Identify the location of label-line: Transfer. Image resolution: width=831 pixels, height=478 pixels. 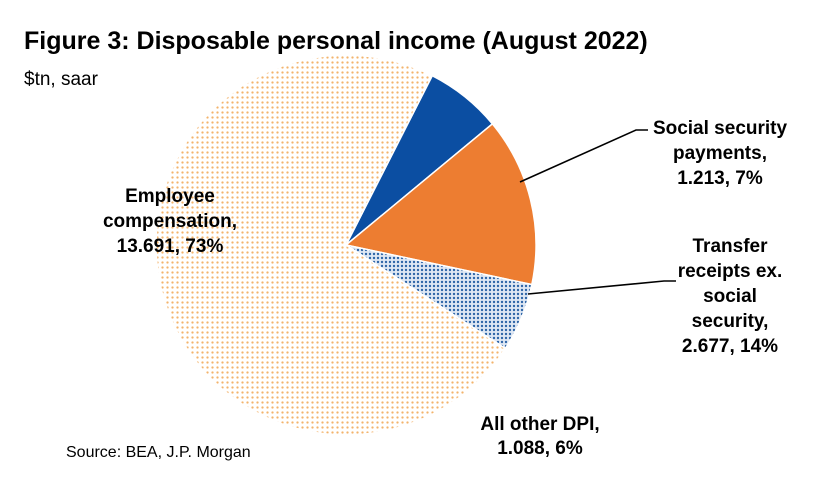
(731, 246).